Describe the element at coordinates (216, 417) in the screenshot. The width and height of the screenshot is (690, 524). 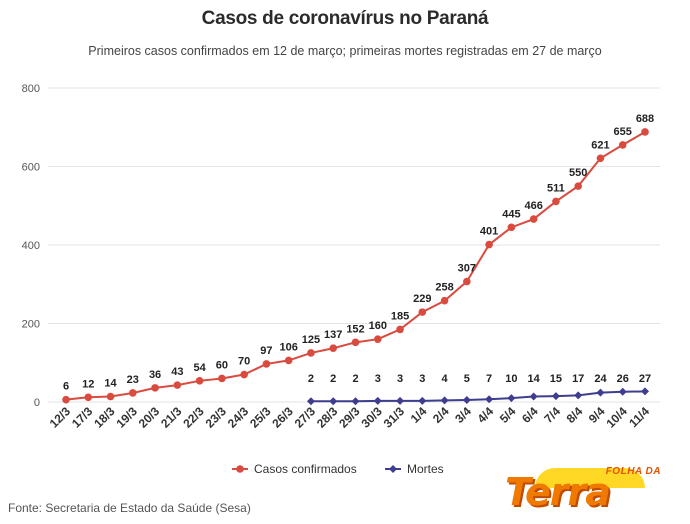
I see `x-tick-label: 23/3` at that location.